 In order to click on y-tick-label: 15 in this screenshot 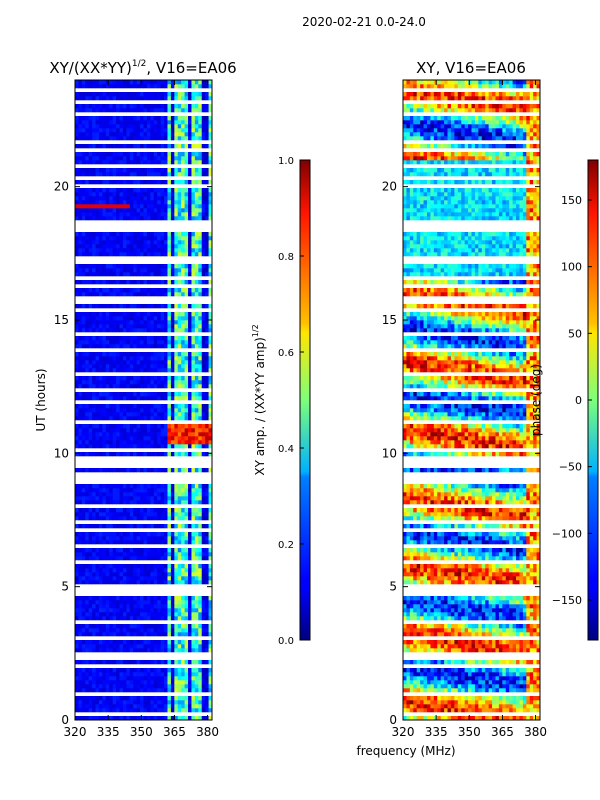, I will do `click(61, 320)`.